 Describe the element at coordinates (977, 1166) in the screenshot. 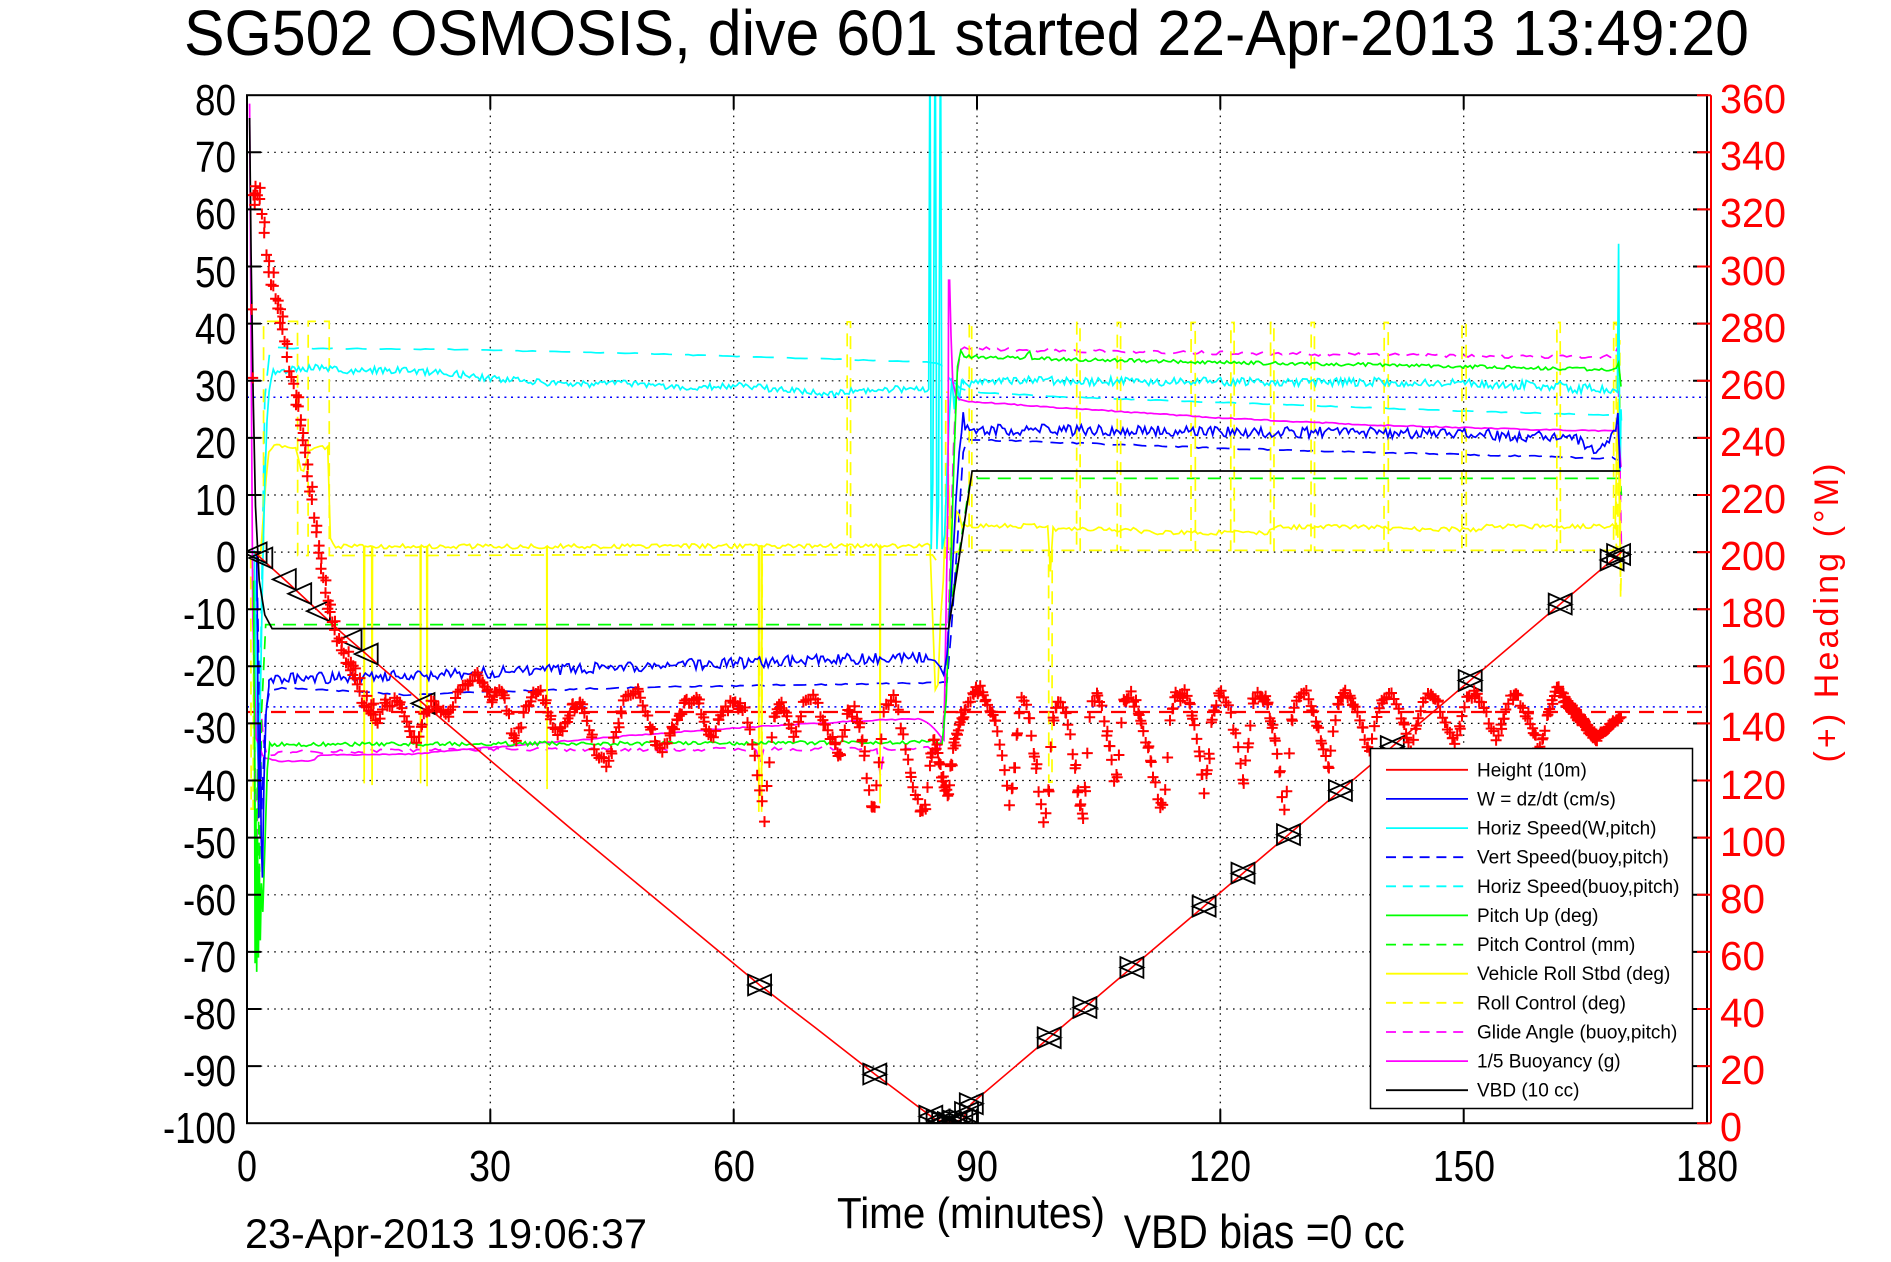

I see `svg-text: 90` at that location.